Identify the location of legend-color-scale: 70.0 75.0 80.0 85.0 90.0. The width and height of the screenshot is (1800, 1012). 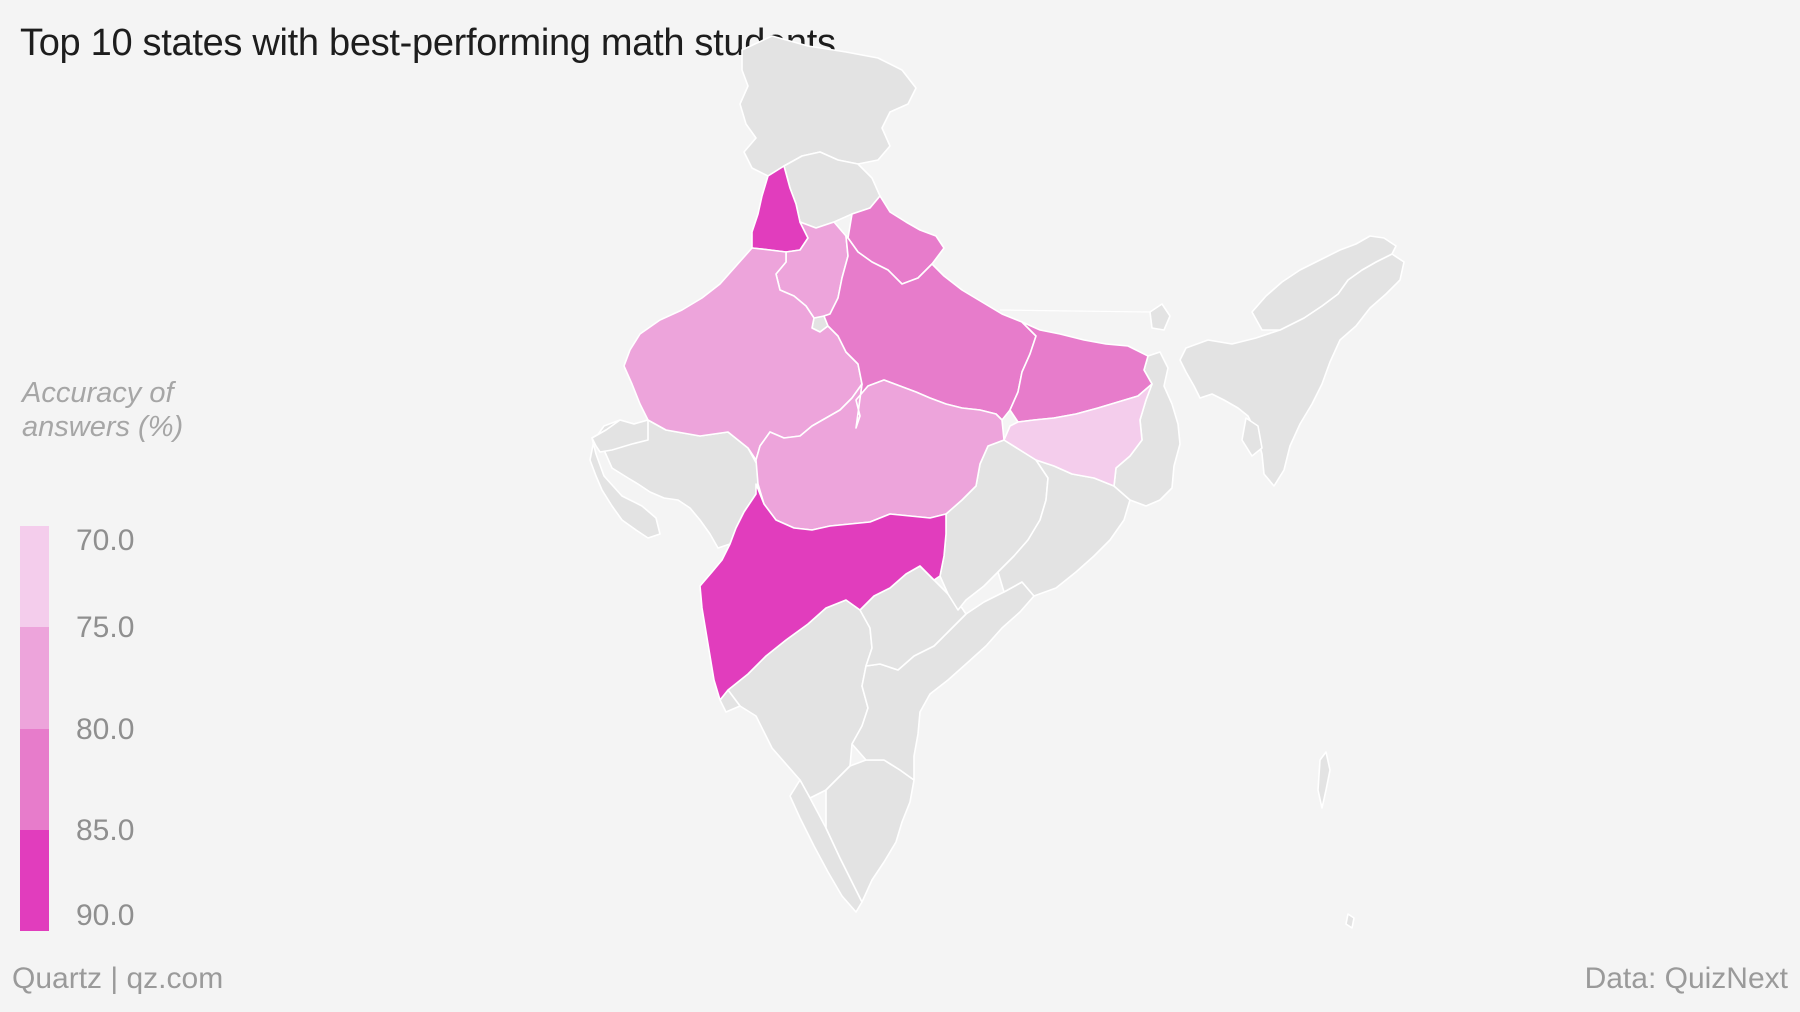
(77, 728).